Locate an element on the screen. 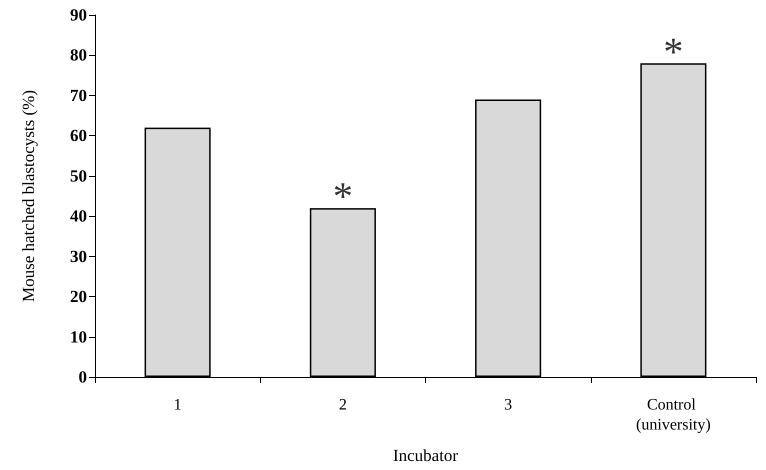 This screenshot has height=470, width=766. x-tick-label: Control (university) is located at coordinates (673, 415).